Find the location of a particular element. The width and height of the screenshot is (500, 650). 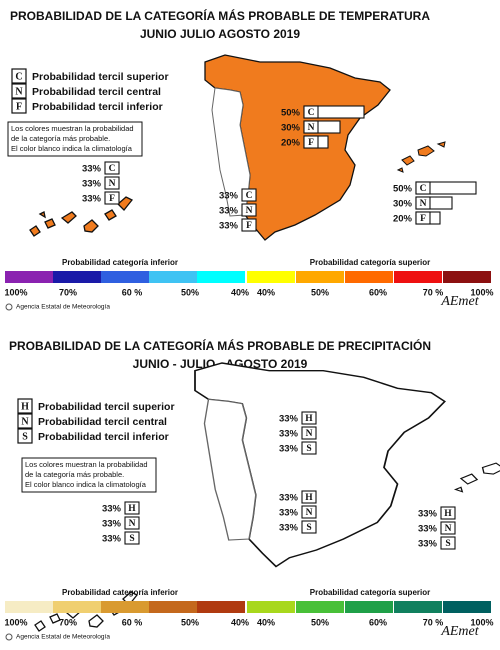

scale-label: 60 % is located at coordinates (132, 292).